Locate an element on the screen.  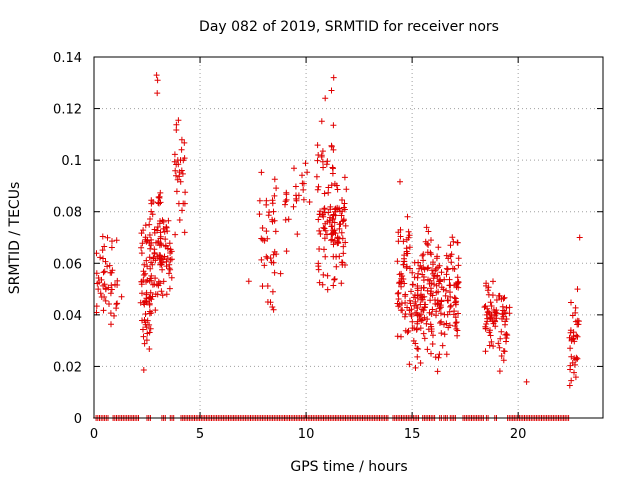
y-tick-label: 0.1 is located at coordinates (71, 161).